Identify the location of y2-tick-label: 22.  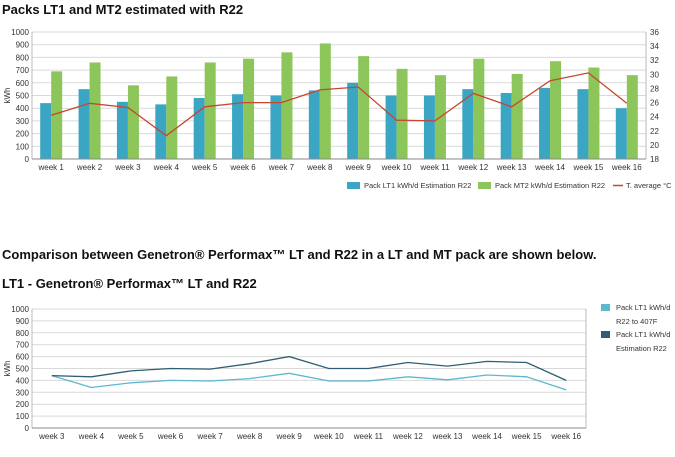
(654, 131).